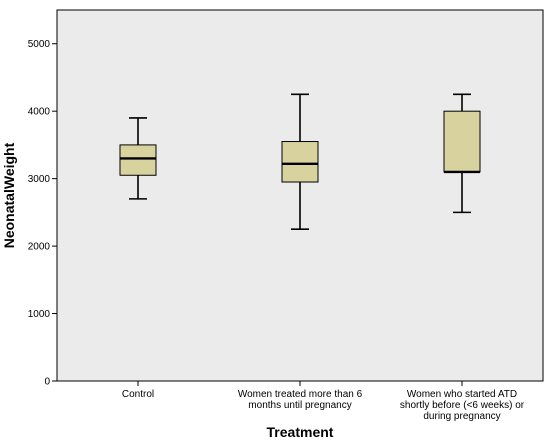 The image size is (550, 448). I want to click on y-tick-label: 4000, so click(39, 112).